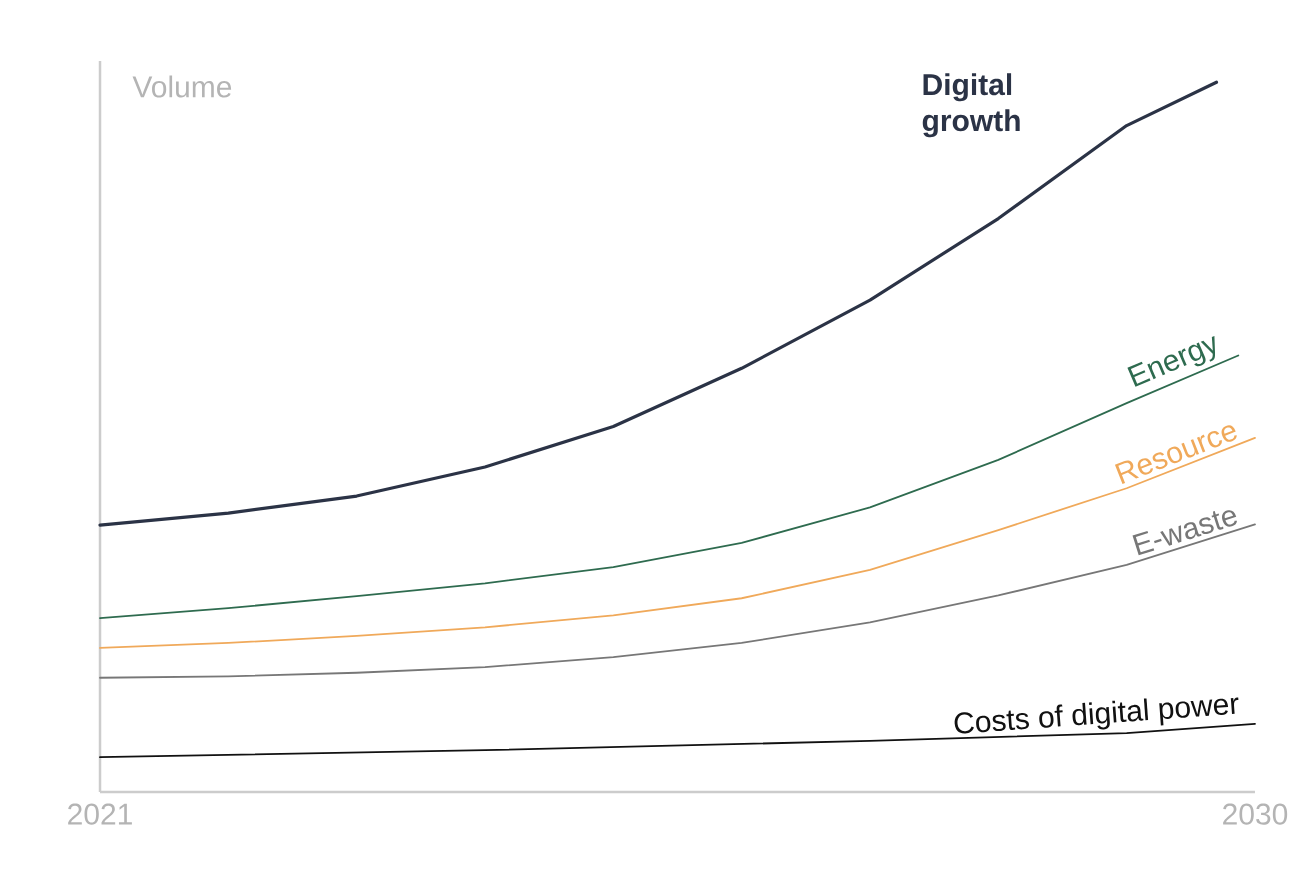 This screenshot has width=1304, height=871. I want to click on series-label: Digital growth, so click(971, 105).